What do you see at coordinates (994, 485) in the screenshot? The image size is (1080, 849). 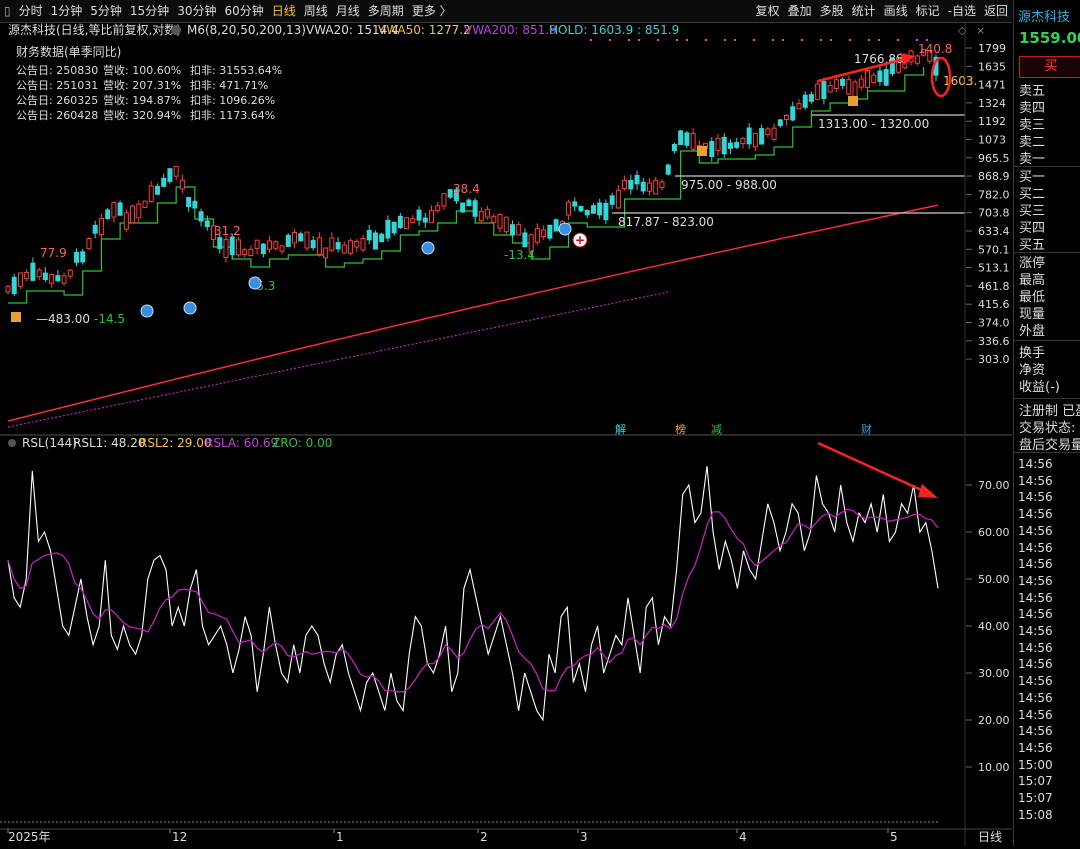 I see `indicator-tick: 70.00` at bounding box center [994, 485].